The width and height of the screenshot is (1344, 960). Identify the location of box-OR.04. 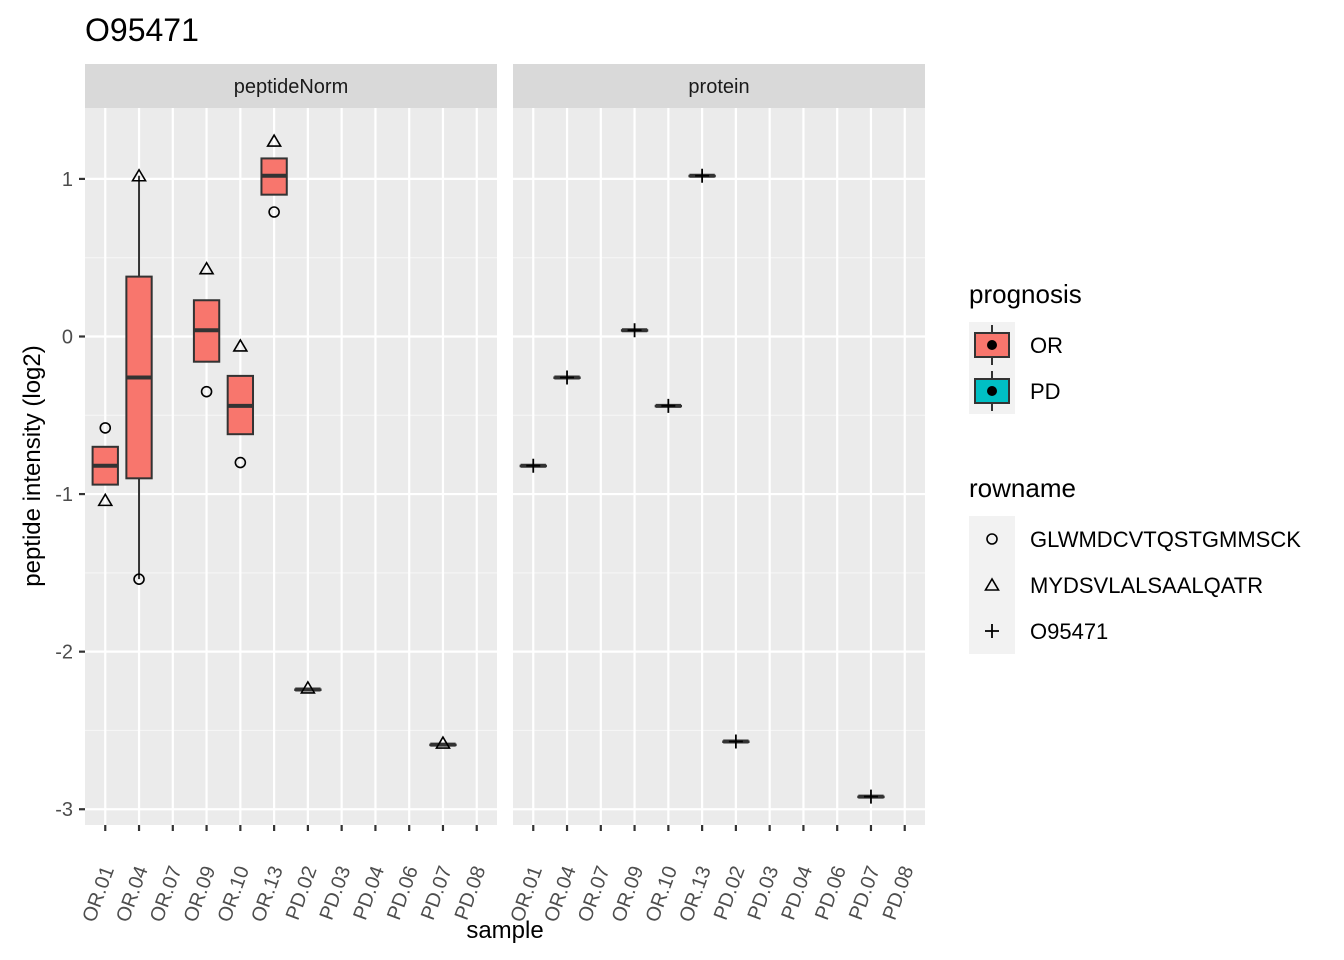
(139, 377).